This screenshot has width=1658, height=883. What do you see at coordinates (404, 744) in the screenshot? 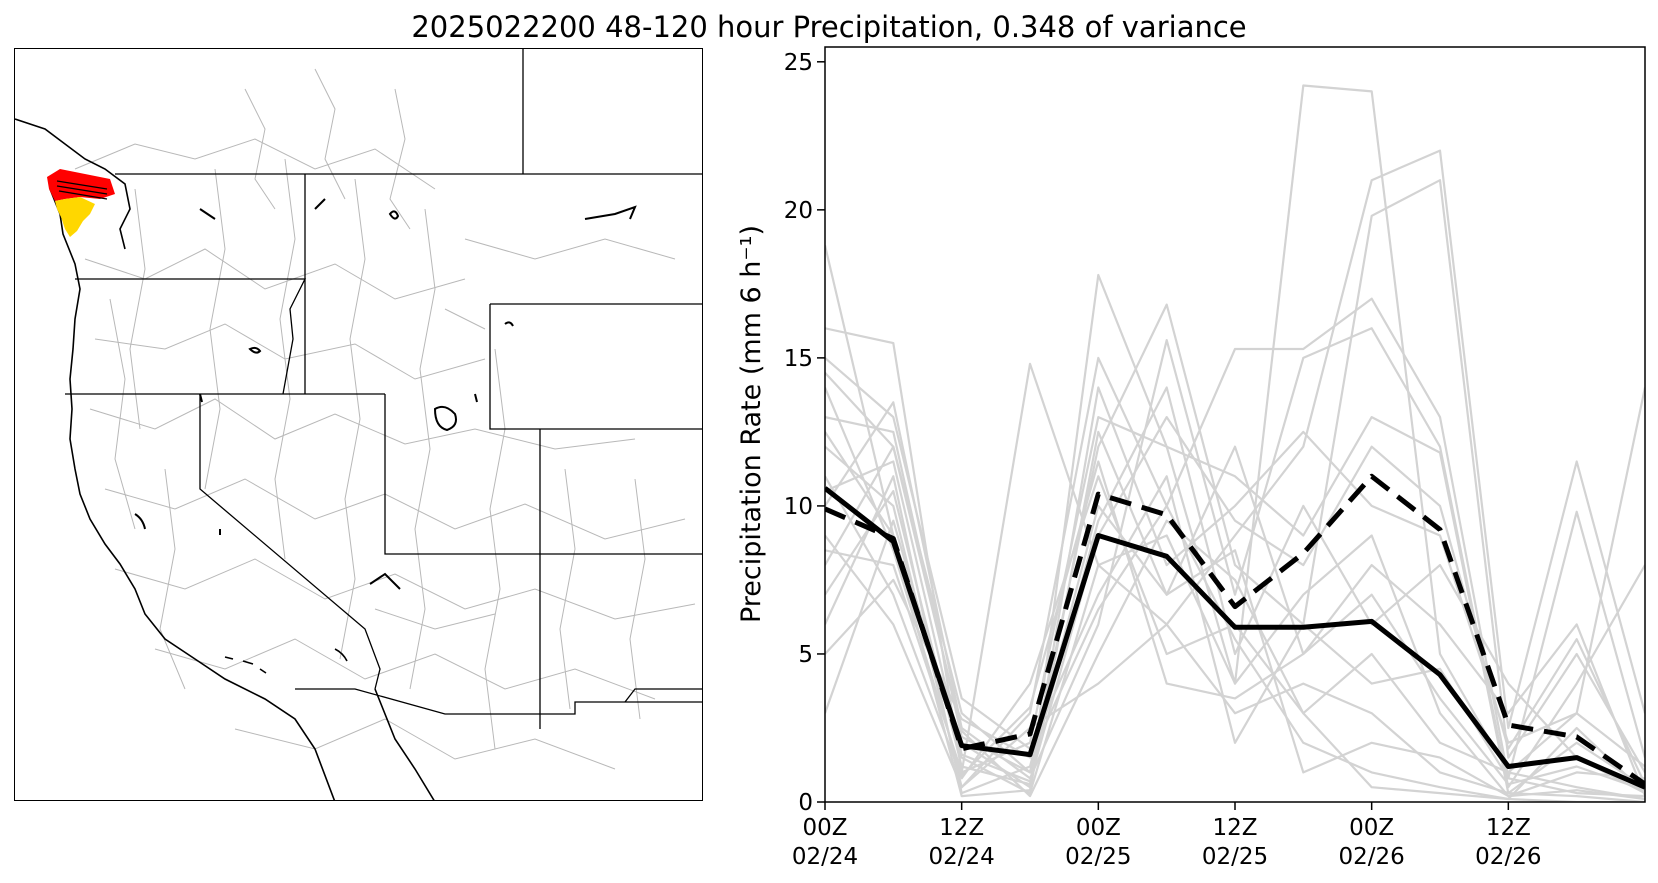
I see `gulf-coast` at bounding box center [404, 744].